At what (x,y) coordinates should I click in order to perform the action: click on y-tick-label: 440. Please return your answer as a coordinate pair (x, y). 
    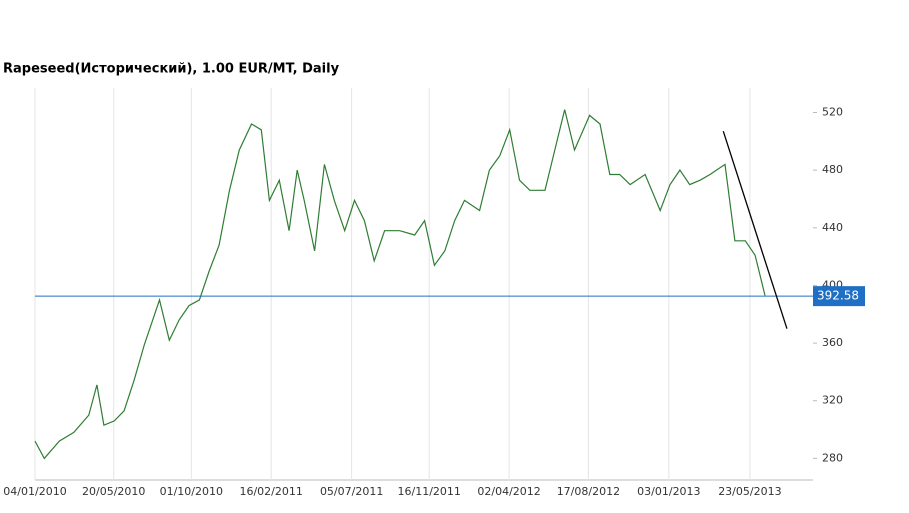
    Looking at the image, I should click on (832, 227).